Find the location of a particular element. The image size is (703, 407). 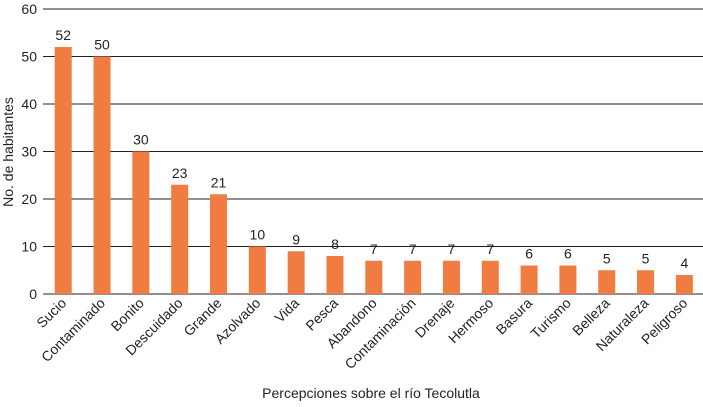

y-tick-label: 30 is located at coordinates (29, 152).